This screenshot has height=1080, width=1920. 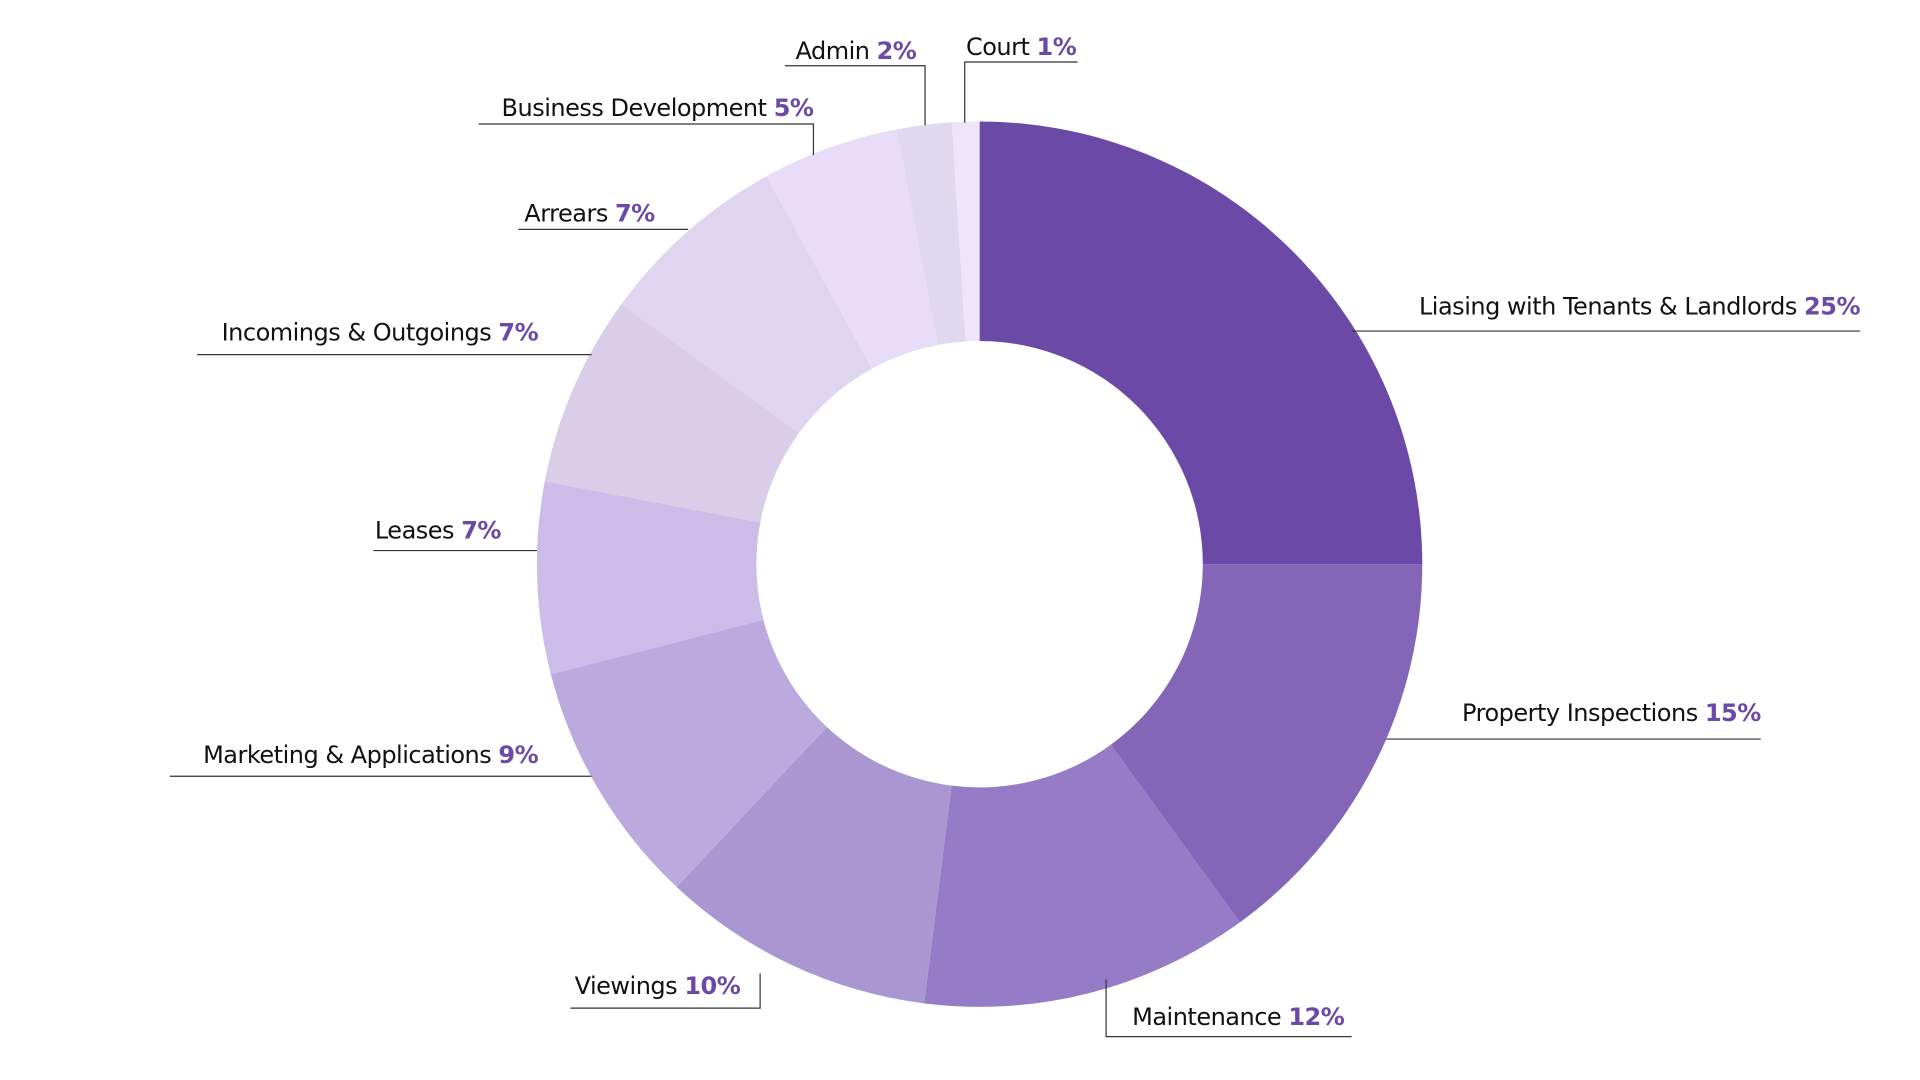 What do you see at coordinates (1608, 306) in the screenshot?
I see `category-name: Liasing with Tenants & Landlords` at bounding box center [1608, 306].